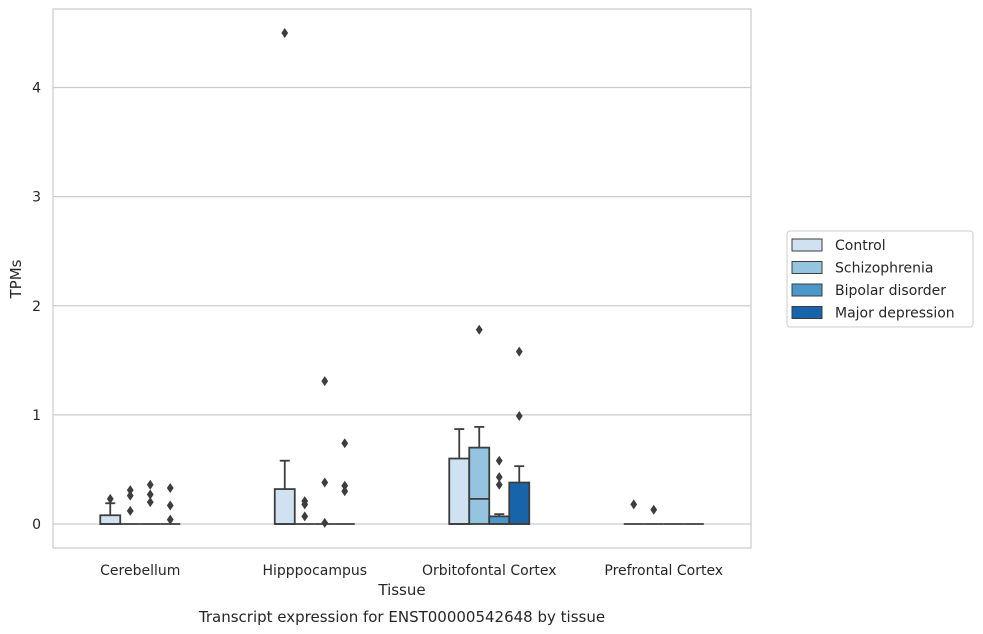  What do you see at coordinates (36, 198) in the screenshot?
I see `y-tick-label: 3` at bounding box center [36, 198].